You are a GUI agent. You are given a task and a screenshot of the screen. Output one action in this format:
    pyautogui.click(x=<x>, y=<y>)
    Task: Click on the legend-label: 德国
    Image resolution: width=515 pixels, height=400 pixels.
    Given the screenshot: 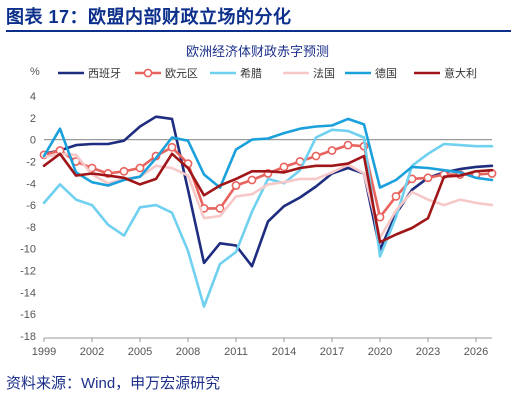 What is the action you would take?
    pyautogui.click(x=386, y=73)
    